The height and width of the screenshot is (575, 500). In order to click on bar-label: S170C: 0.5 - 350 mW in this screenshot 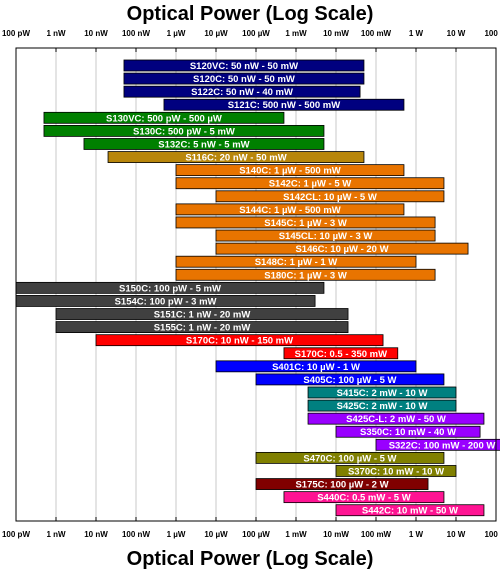, I will do `click(341, 354)`.